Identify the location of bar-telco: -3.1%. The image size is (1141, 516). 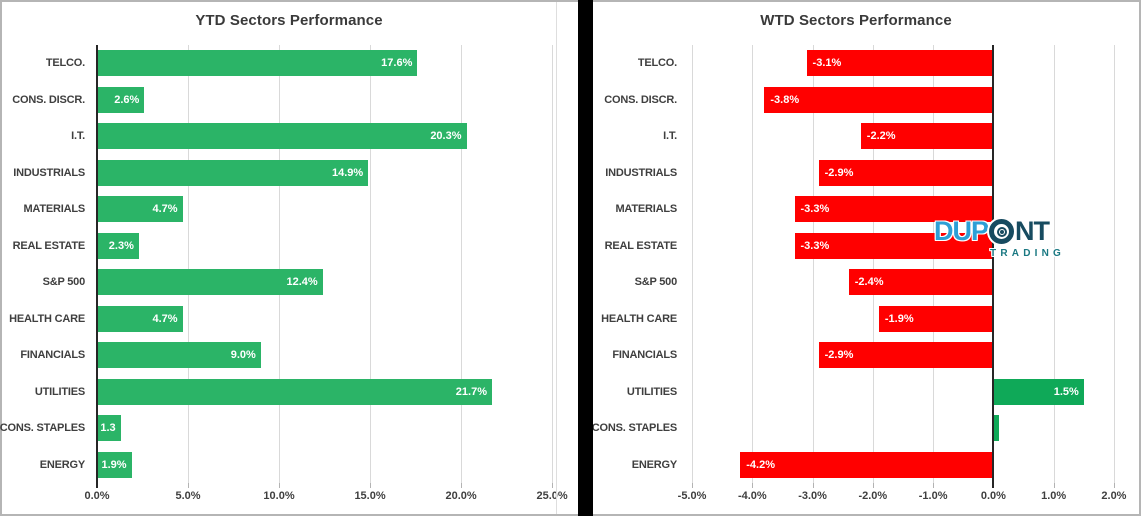
(900, 63).